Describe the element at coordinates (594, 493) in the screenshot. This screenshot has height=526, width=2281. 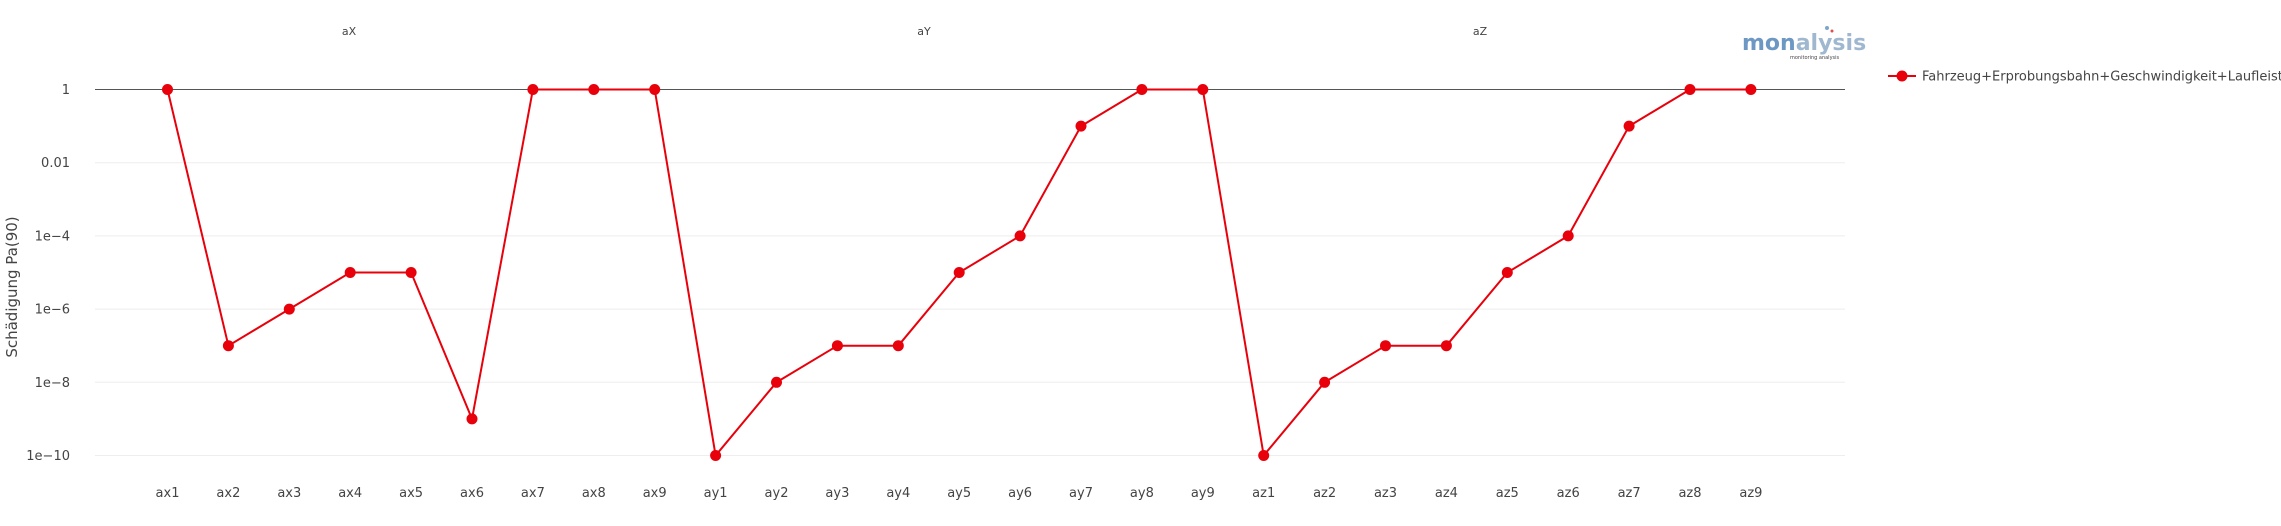
I see `x-tick-label: ax8` at that location.